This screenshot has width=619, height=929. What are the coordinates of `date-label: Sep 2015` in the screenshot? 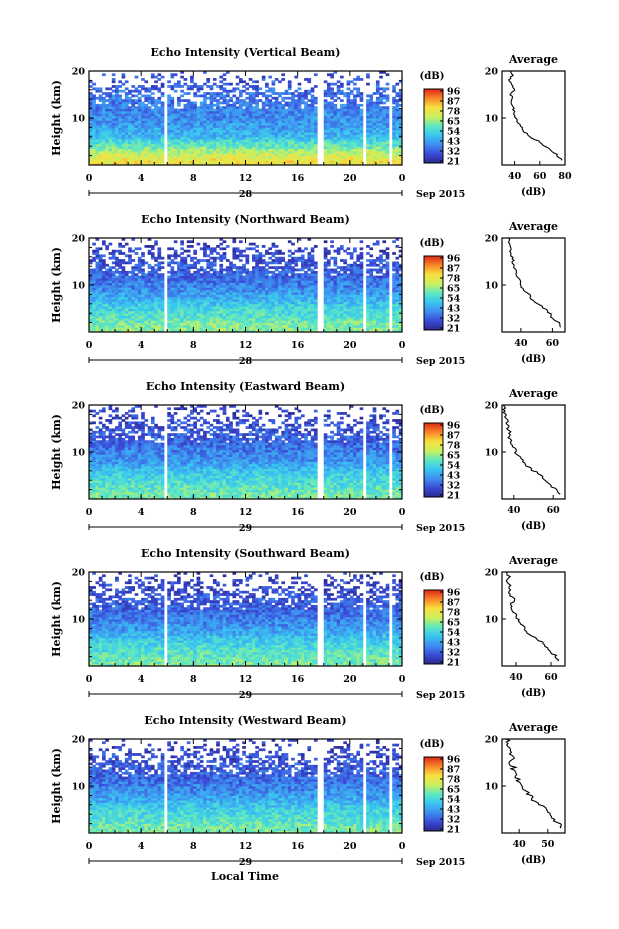 It's located at (440, 194).